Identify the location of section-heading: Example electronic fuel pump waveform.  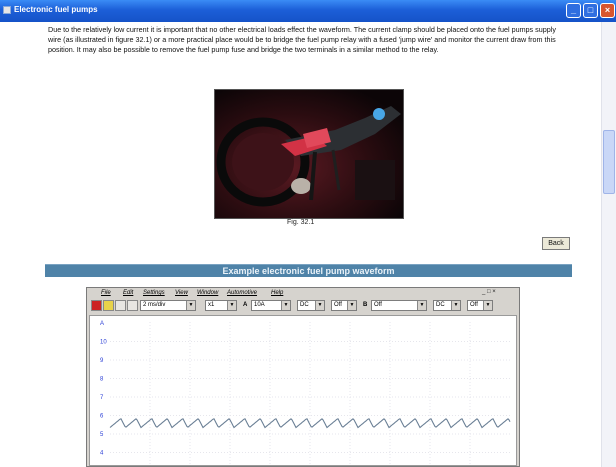
(308, 270).